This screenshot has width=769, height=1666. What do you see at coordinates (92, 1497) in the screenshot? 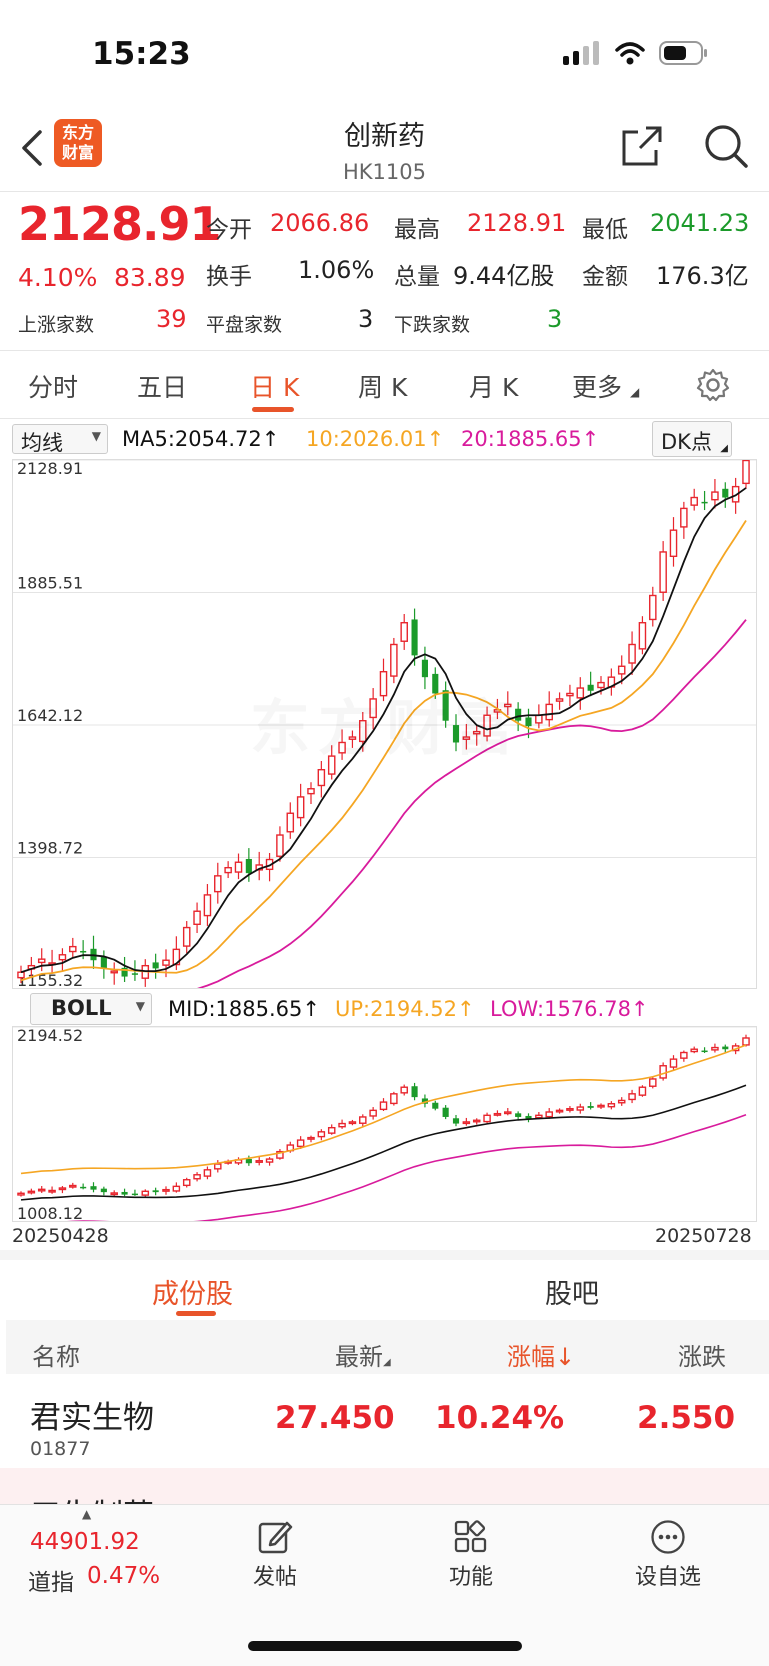
I see `stock-name-partial: 三生制药` at bounding box center [92, 1497].